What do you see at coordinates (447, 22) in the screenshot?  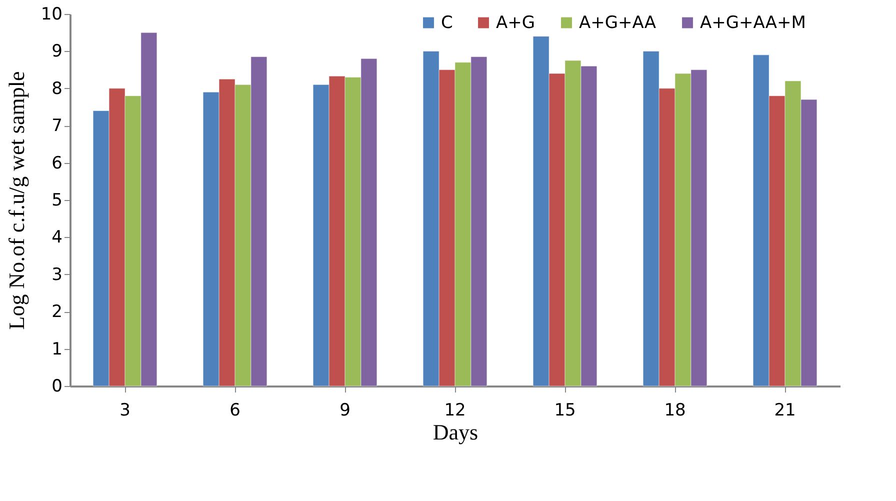 I see `legend-label: C` at bounding box center [447, 22].